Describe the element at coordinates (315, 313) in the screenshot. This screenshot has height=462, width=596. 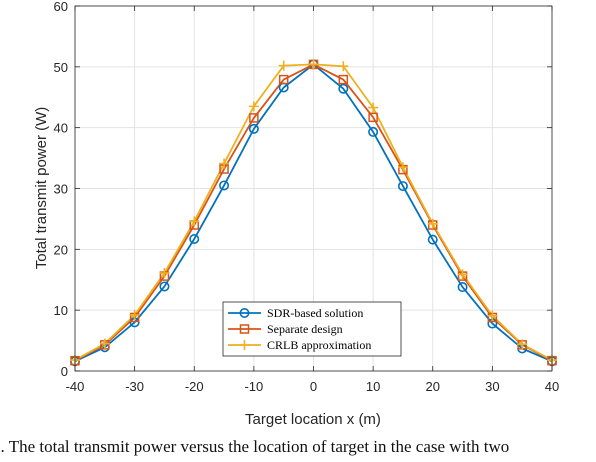
I see `legend-label: SDR-based solution` at that location.